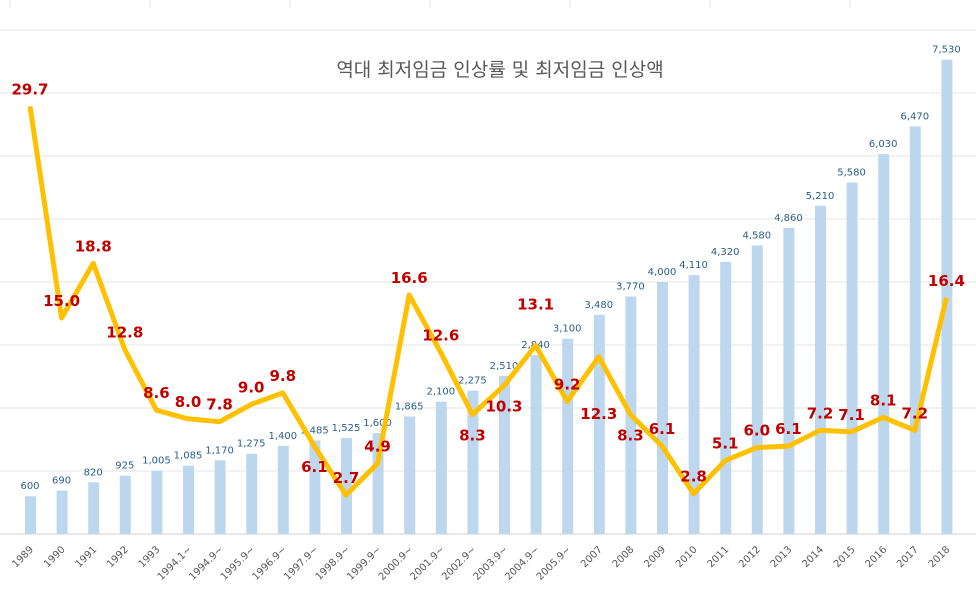 Image resolution: width=976 pixels, height=603 pixels. I want to click on bar-label: 1,600, so click(377, 423).